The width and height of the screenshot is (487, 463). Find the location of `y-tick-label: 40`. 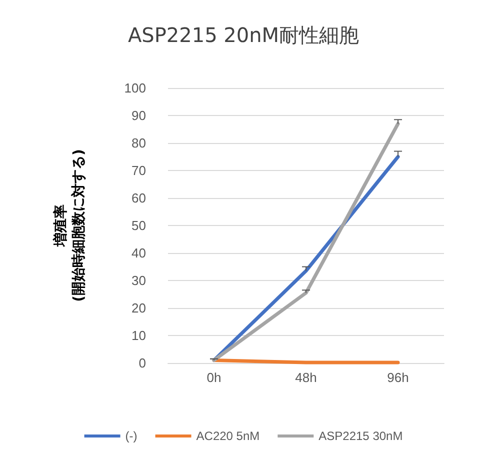

y-tick-label: 40 is located at coordinates (139, 253).